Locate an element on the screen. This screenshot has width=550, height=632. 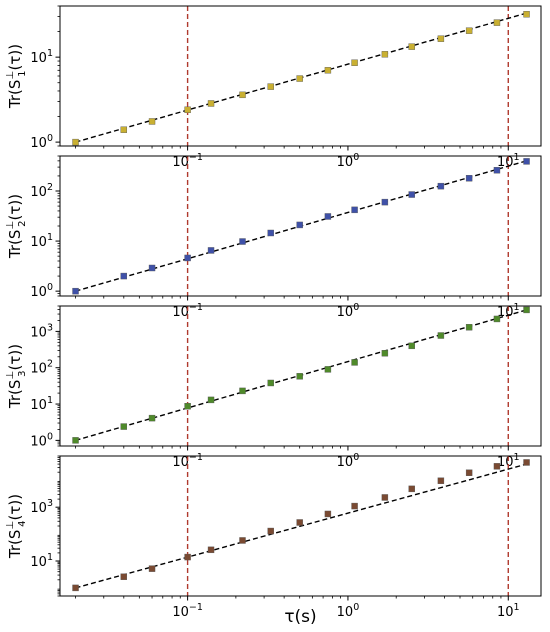
x-axis-label: τ(s) is located at coordinates (300, 617).